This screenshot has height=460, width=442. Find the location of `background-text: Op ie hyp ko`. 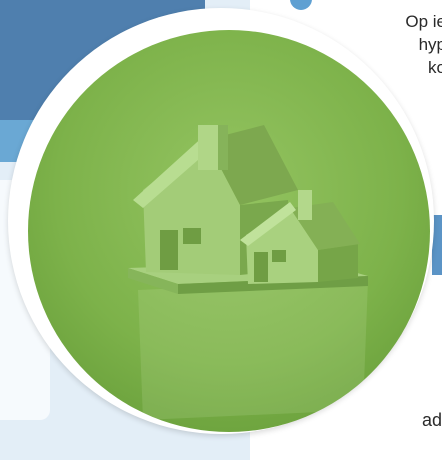

background-text: Op ie hyp ko is located at coordinates (394, 44).